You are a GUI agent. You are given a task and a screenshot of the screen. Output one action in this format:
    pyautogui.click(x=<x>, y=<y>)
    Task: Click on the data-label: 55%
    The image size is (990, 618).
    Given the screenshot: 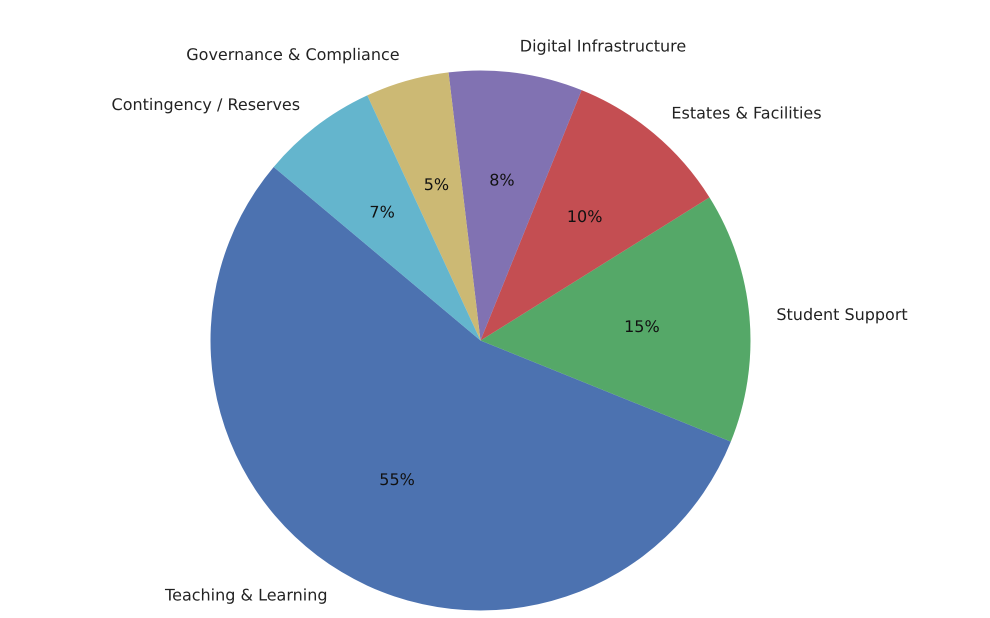 What is the action you would take?
    pyautogui.click(x=397, y=479)
    